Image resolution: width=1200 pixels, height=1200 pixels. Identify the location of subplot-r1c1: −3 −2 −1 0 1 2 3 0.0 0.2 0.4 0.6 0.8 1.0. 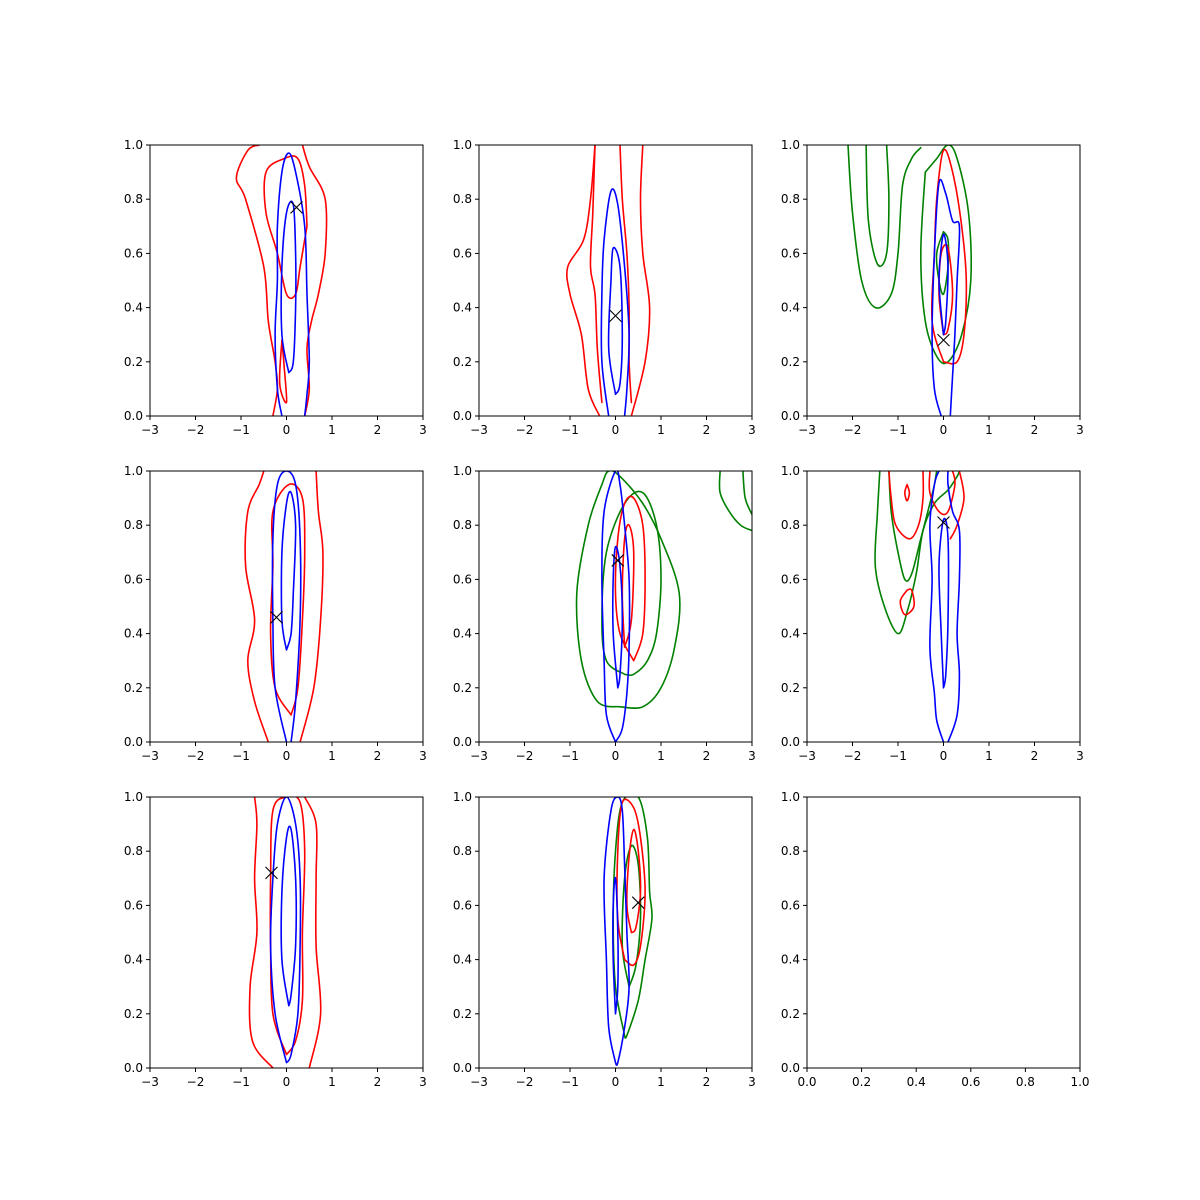
(604, 613).